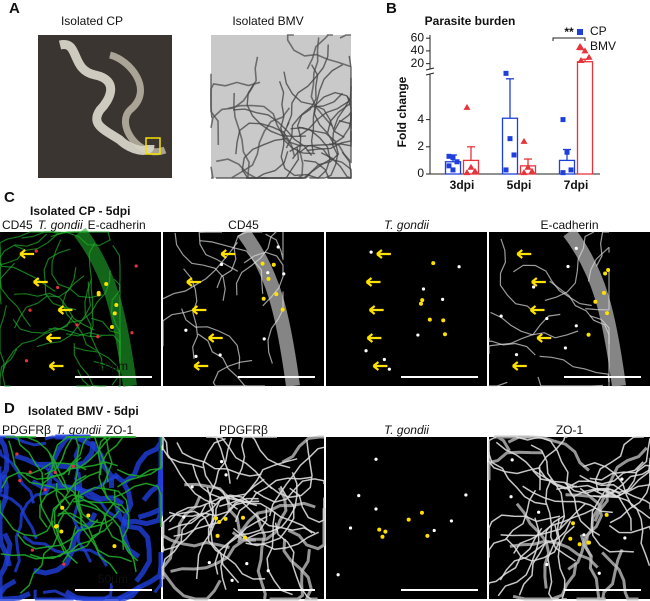  I want to click on channel-label: ZO-1, so click(120, 430).